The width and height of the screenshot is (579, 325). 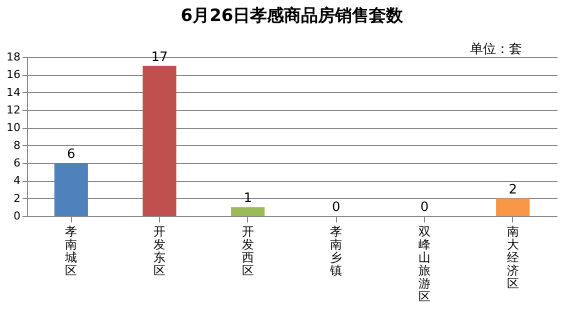 What do you see at coordinates (71, 154) in the screenshot?
I see `data-label: 6` at bounding box center [71, 154].